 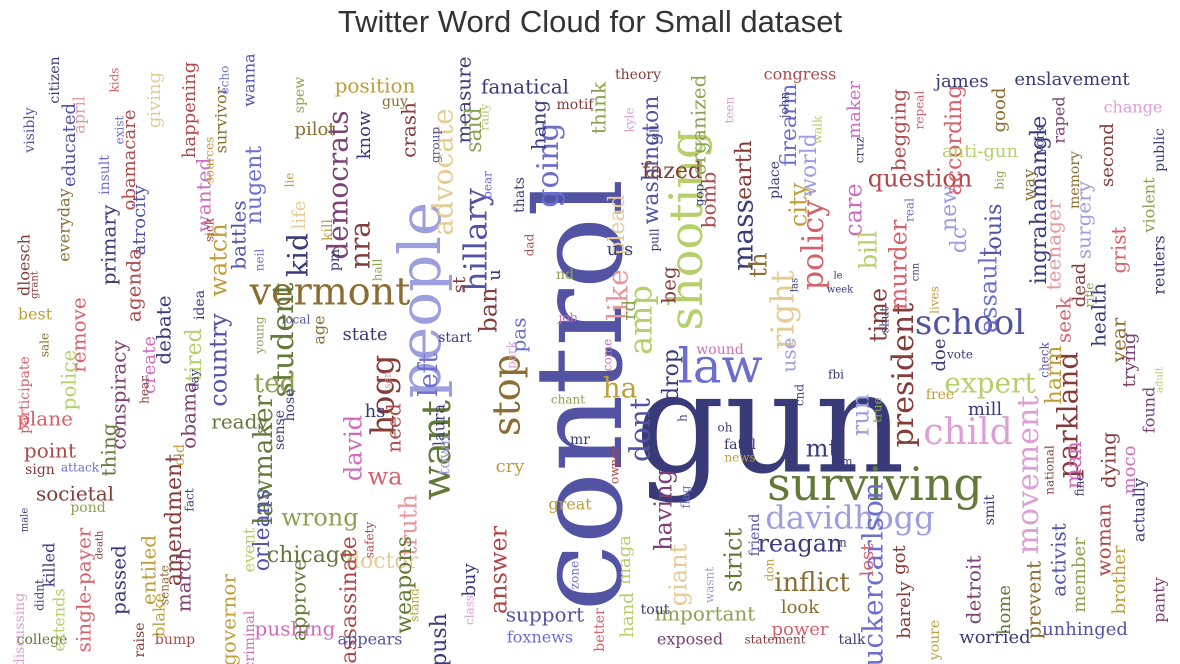 I want to click on word-york: york, so click(x=1040, y=140).